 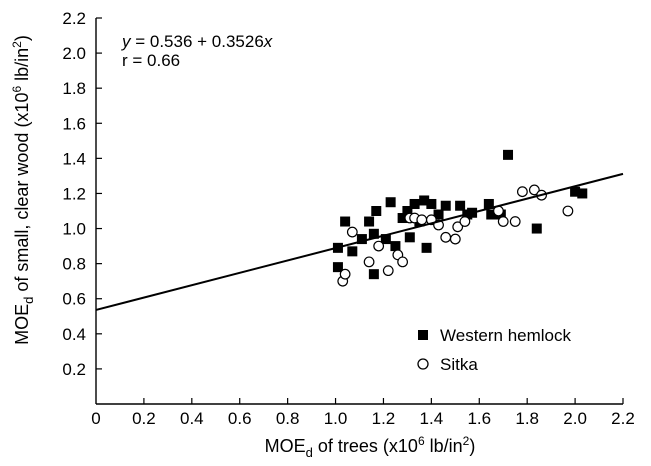 What do you see at coordinates (421, 441) in the screenshot?
I see `x-label-superscript: 6` at bounding box center [421, 441].